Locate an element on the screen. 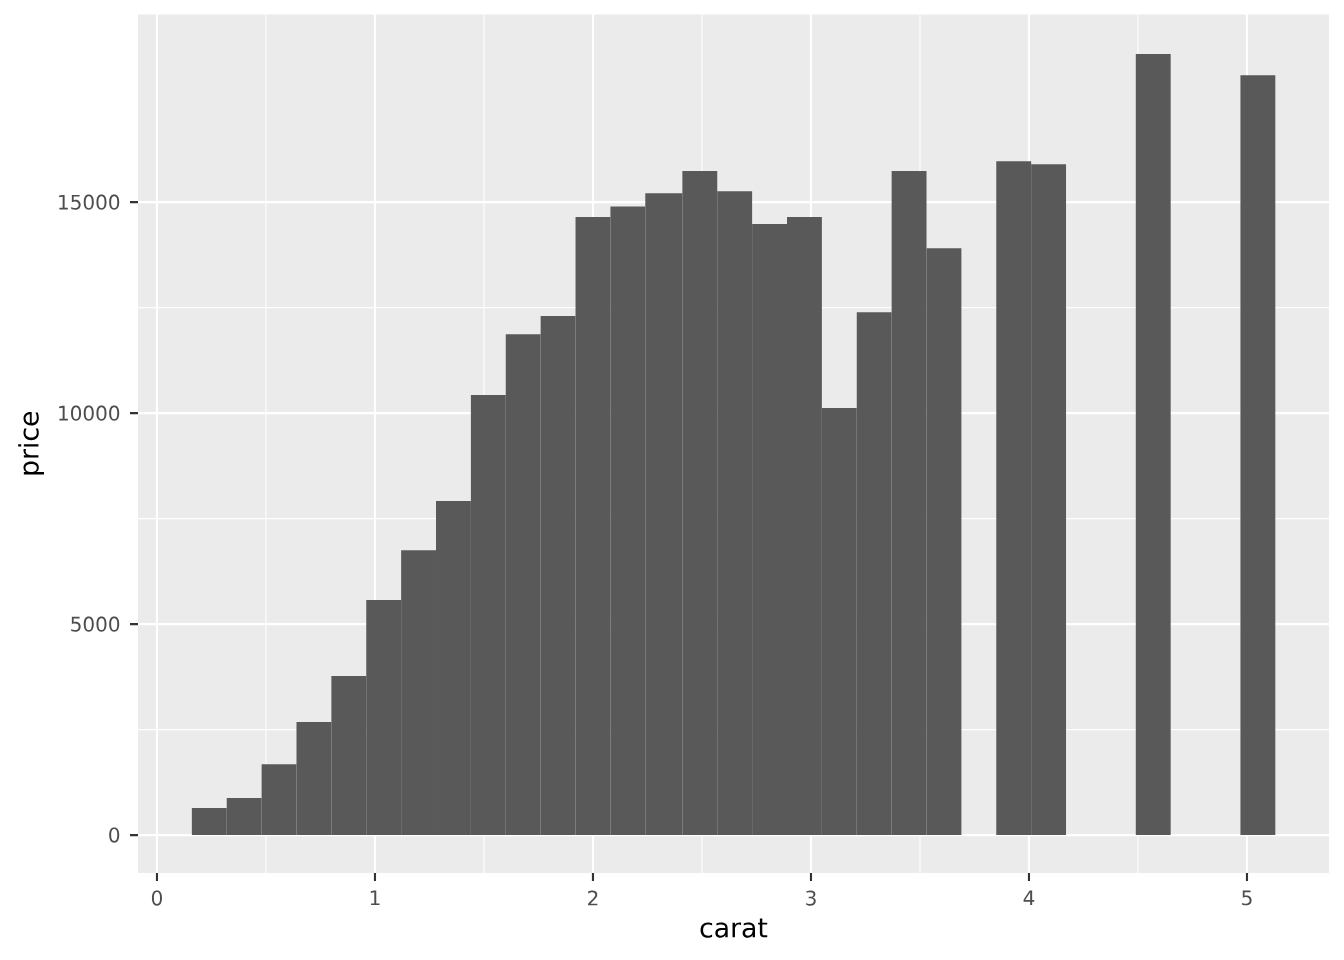  y-tick-label: 0 is located at coordinates (114, 835).